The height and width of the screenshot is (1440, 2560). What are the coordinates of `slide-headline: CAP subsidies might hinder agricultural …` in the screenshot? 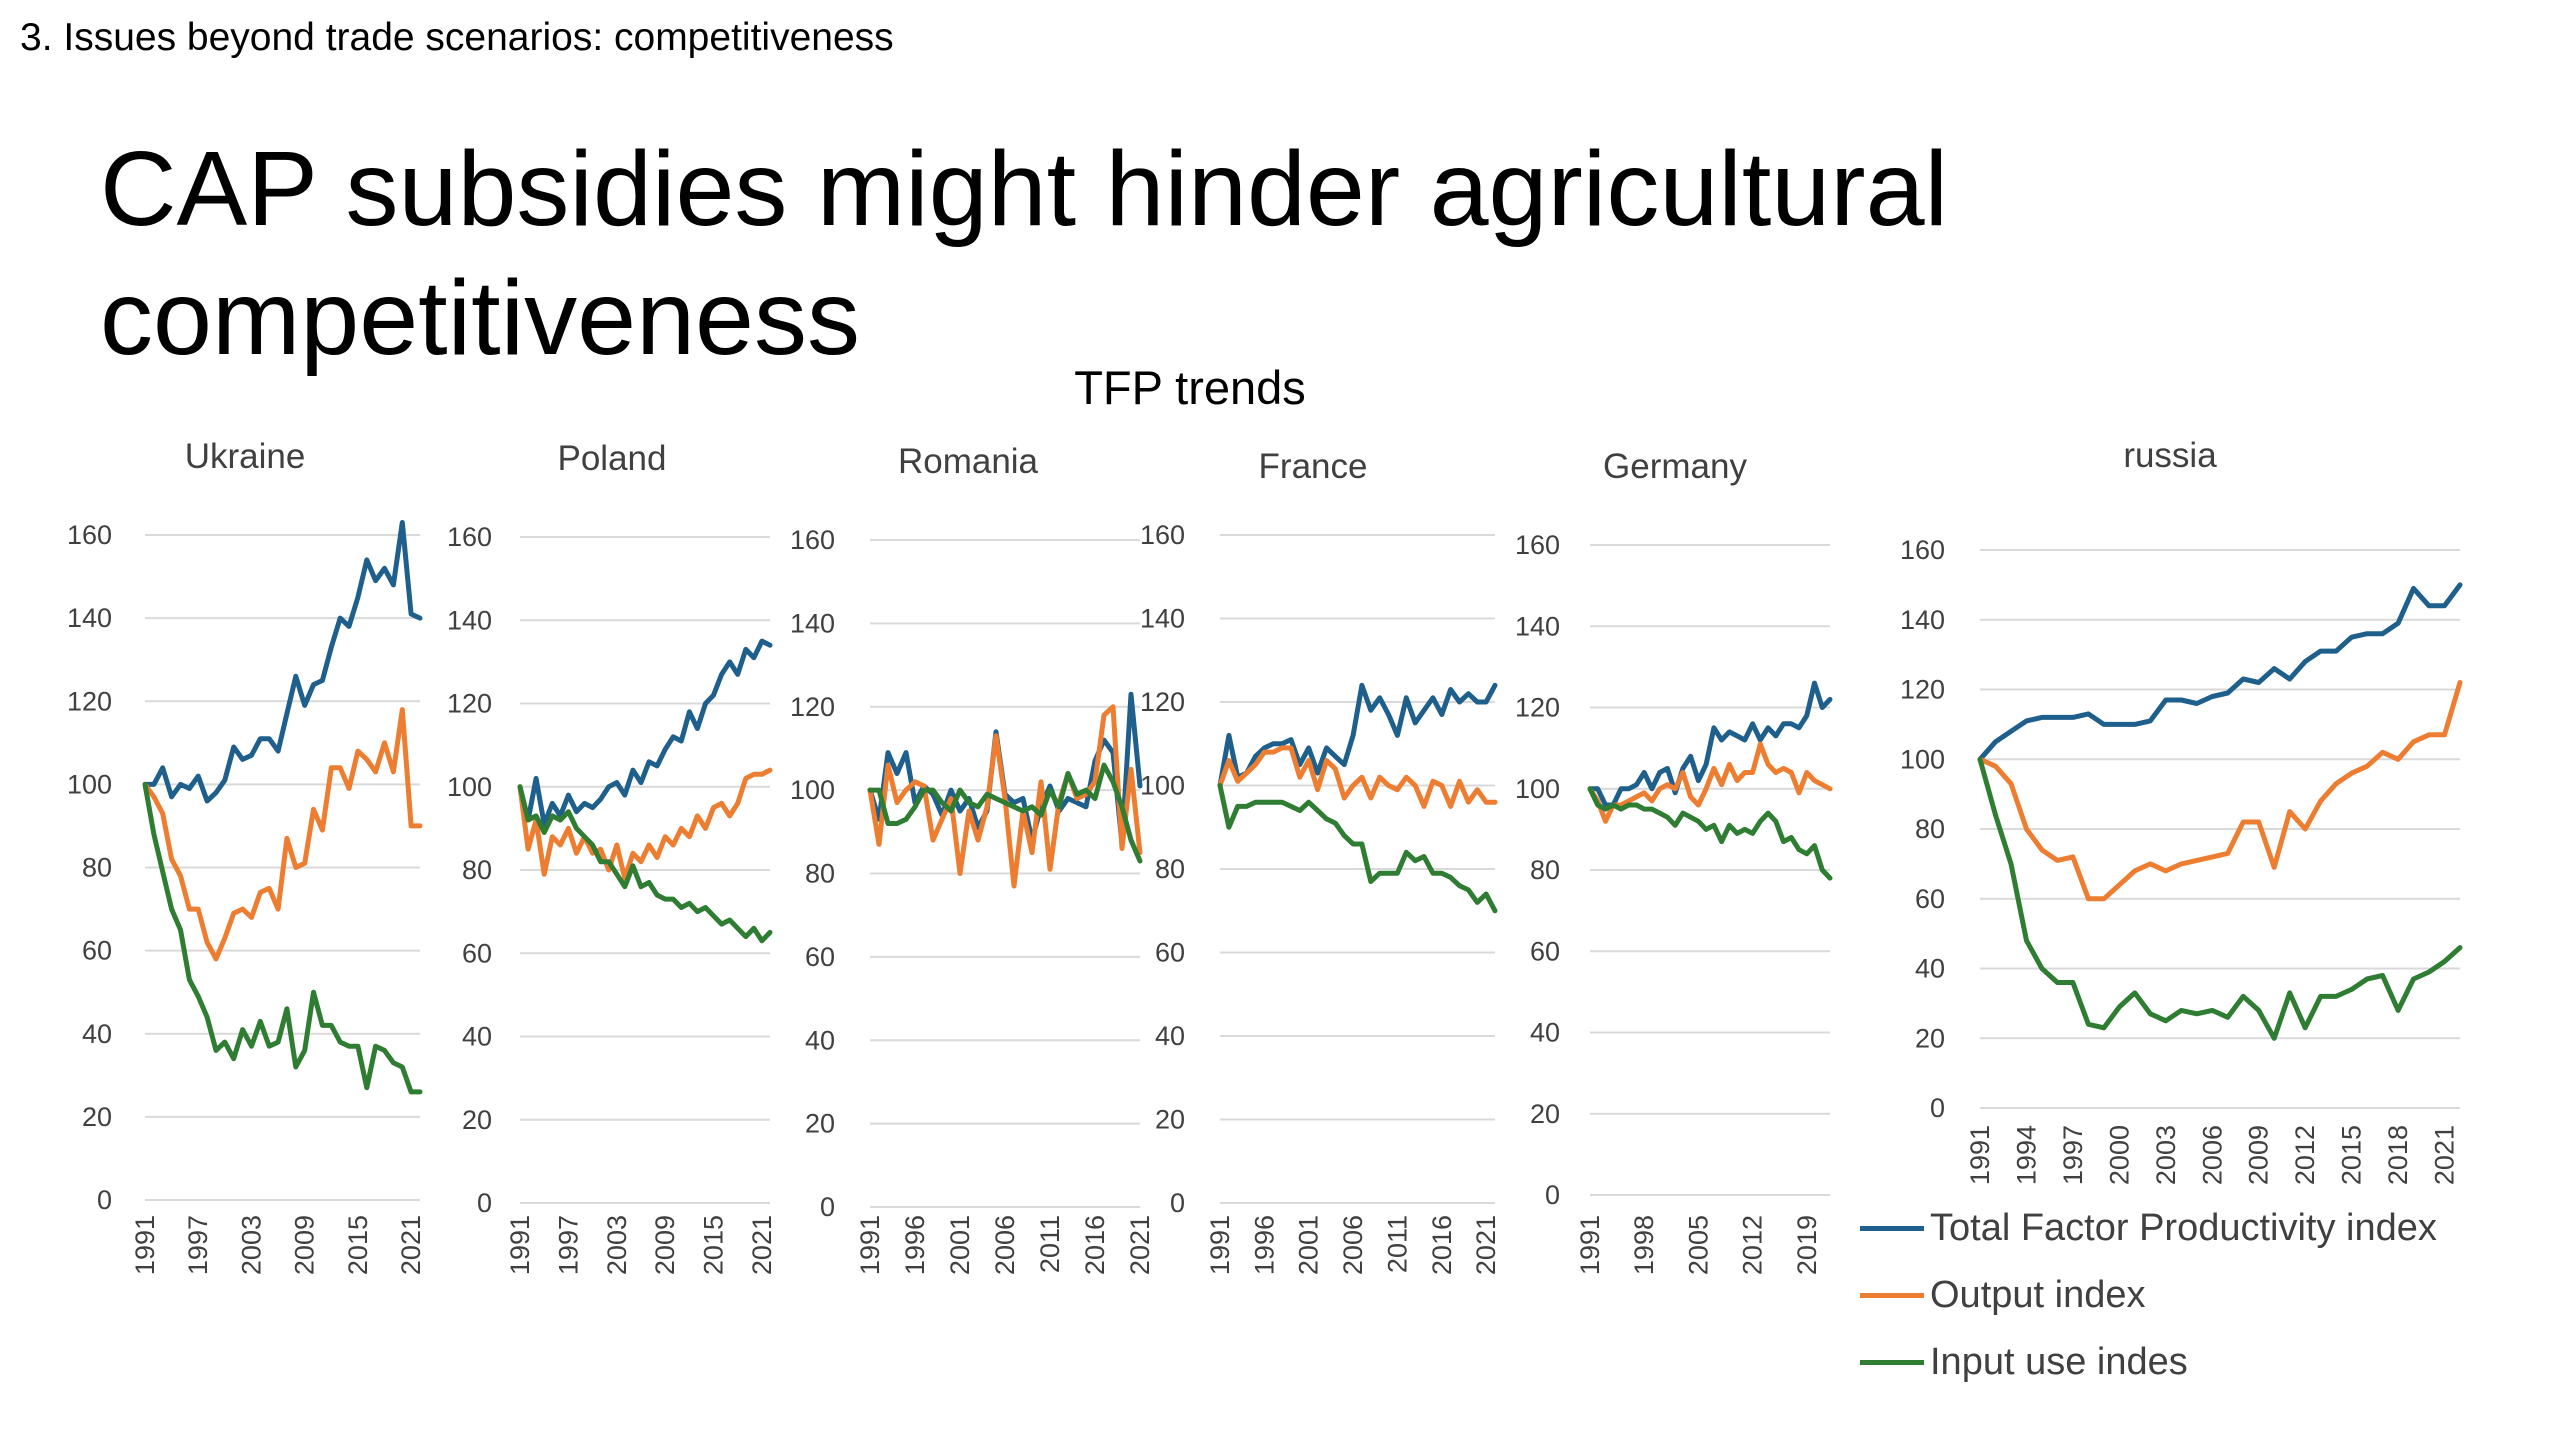 It's located at (1024, 253).